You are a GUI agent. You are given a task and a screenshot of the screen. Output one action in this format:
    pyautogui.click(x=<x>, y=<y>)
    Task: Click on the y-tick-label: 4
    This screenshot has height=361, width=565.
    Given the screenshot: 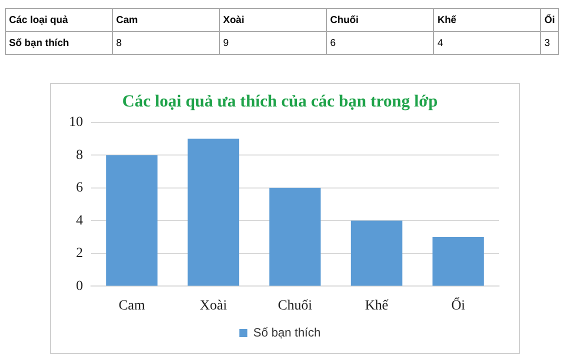 What is the action you would take?
    pyautogui.click(x=79, y=220)
    